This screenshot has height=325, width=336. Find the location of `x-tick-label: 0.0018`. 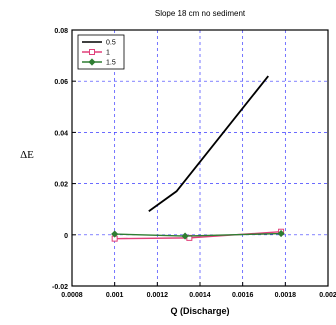

x-tick-label: 0.0018 is located at coordinates (286, 295).